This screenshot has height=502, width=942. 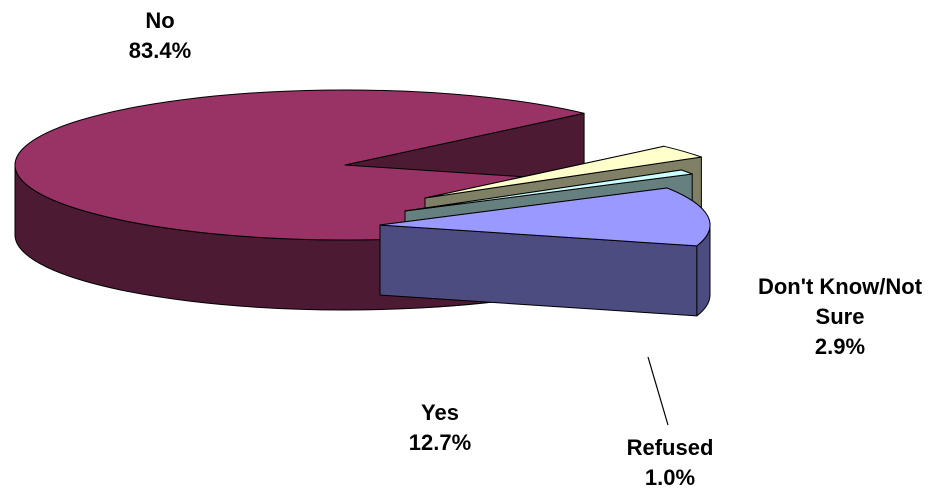 I want to click on slice-yes, so click(x=545, y=252).